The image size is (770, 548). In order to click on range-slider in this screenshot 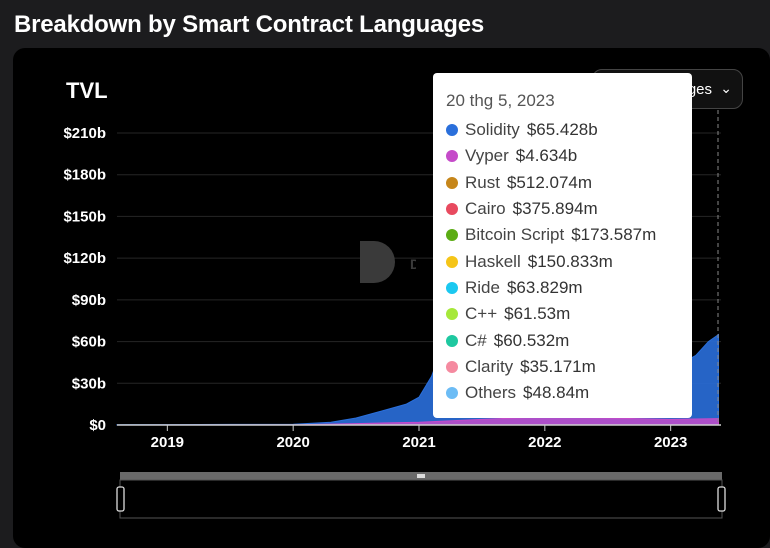, I will do `click(421, 495)`.